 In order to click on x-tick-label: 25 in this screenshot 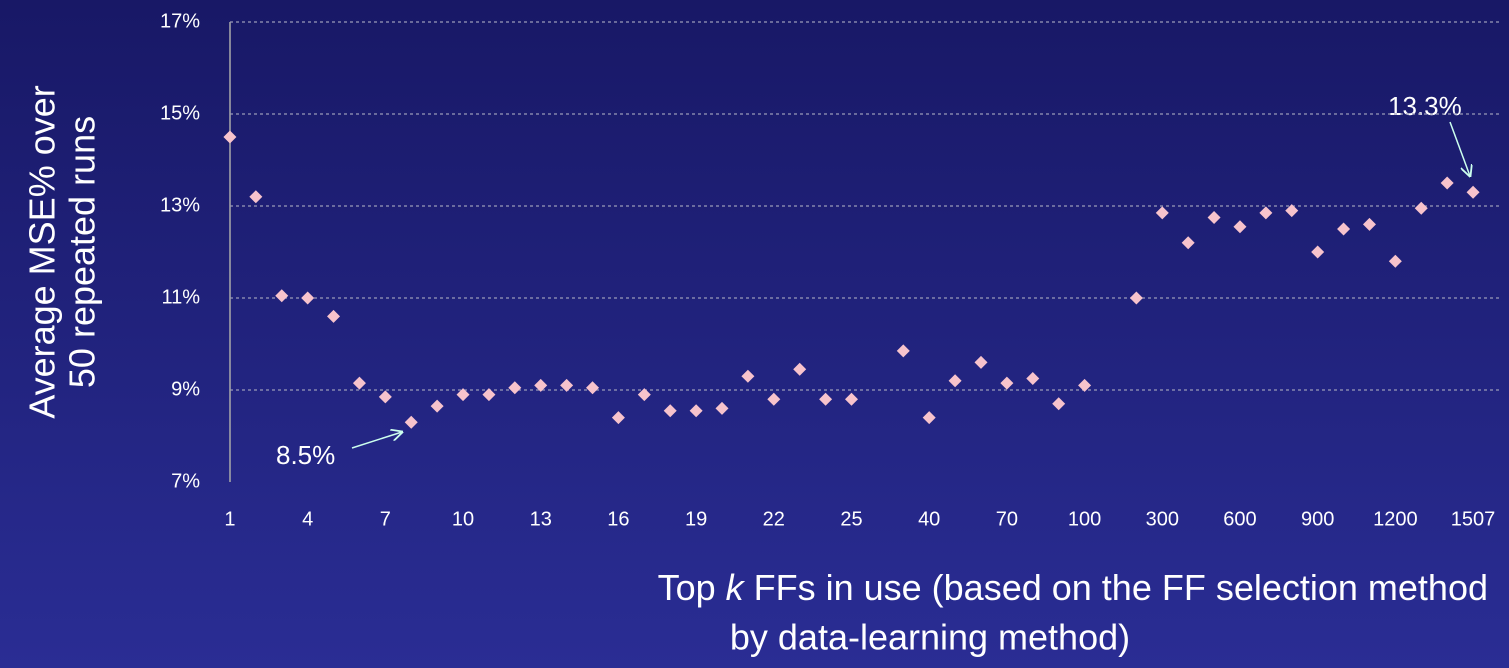, I will do `click(851, 519)`.